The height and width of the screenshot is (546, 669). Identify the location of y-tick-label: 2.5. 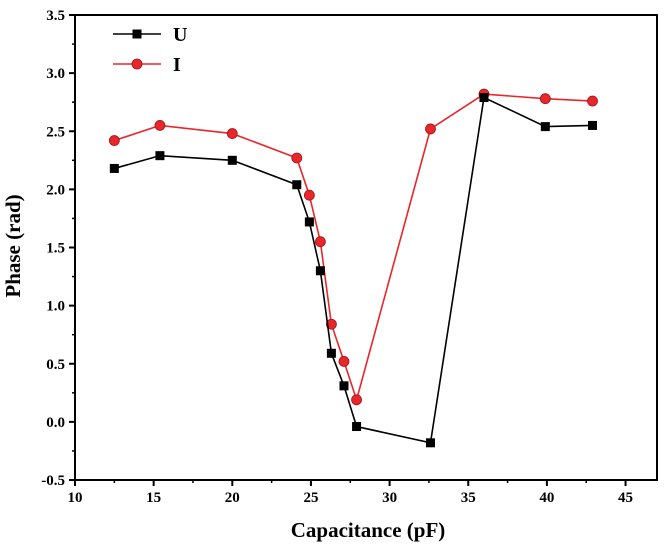
(55, 132).